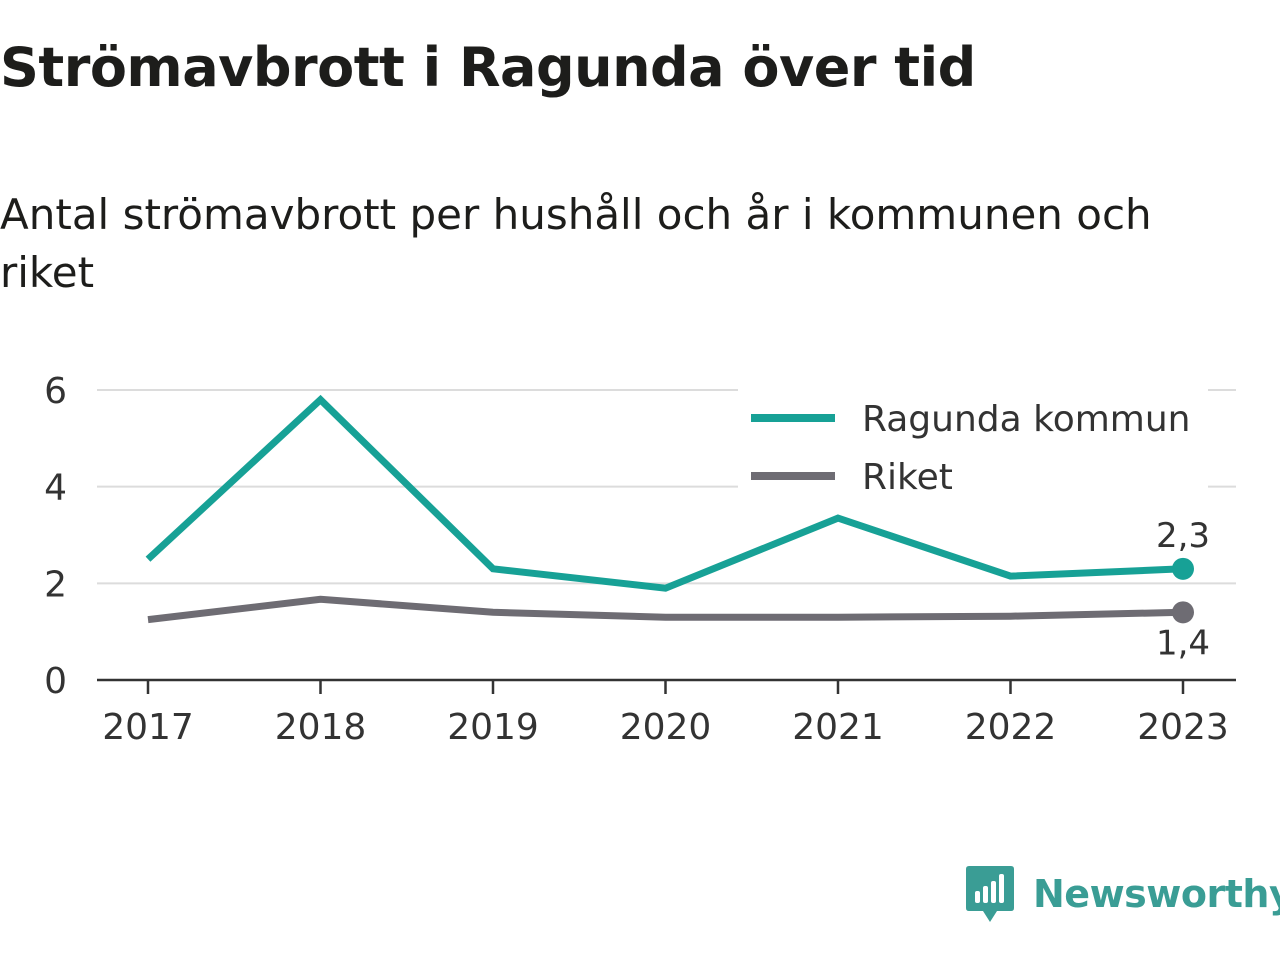 The image size is (1280, 960). I want to click on end-markers, so click(1183, 590).